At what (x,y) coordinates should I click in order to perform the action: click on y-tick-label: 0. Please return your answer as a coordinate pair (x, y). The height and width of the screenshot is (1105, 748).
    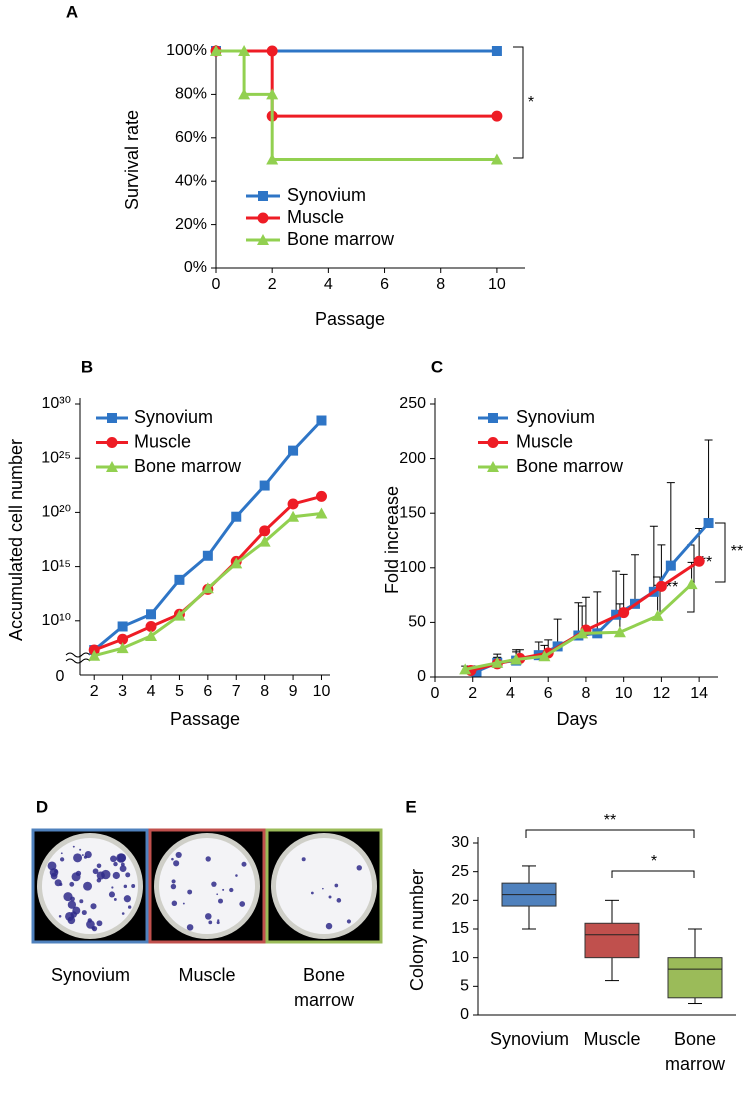
    Looking at the image, I should click on (464, 1014).